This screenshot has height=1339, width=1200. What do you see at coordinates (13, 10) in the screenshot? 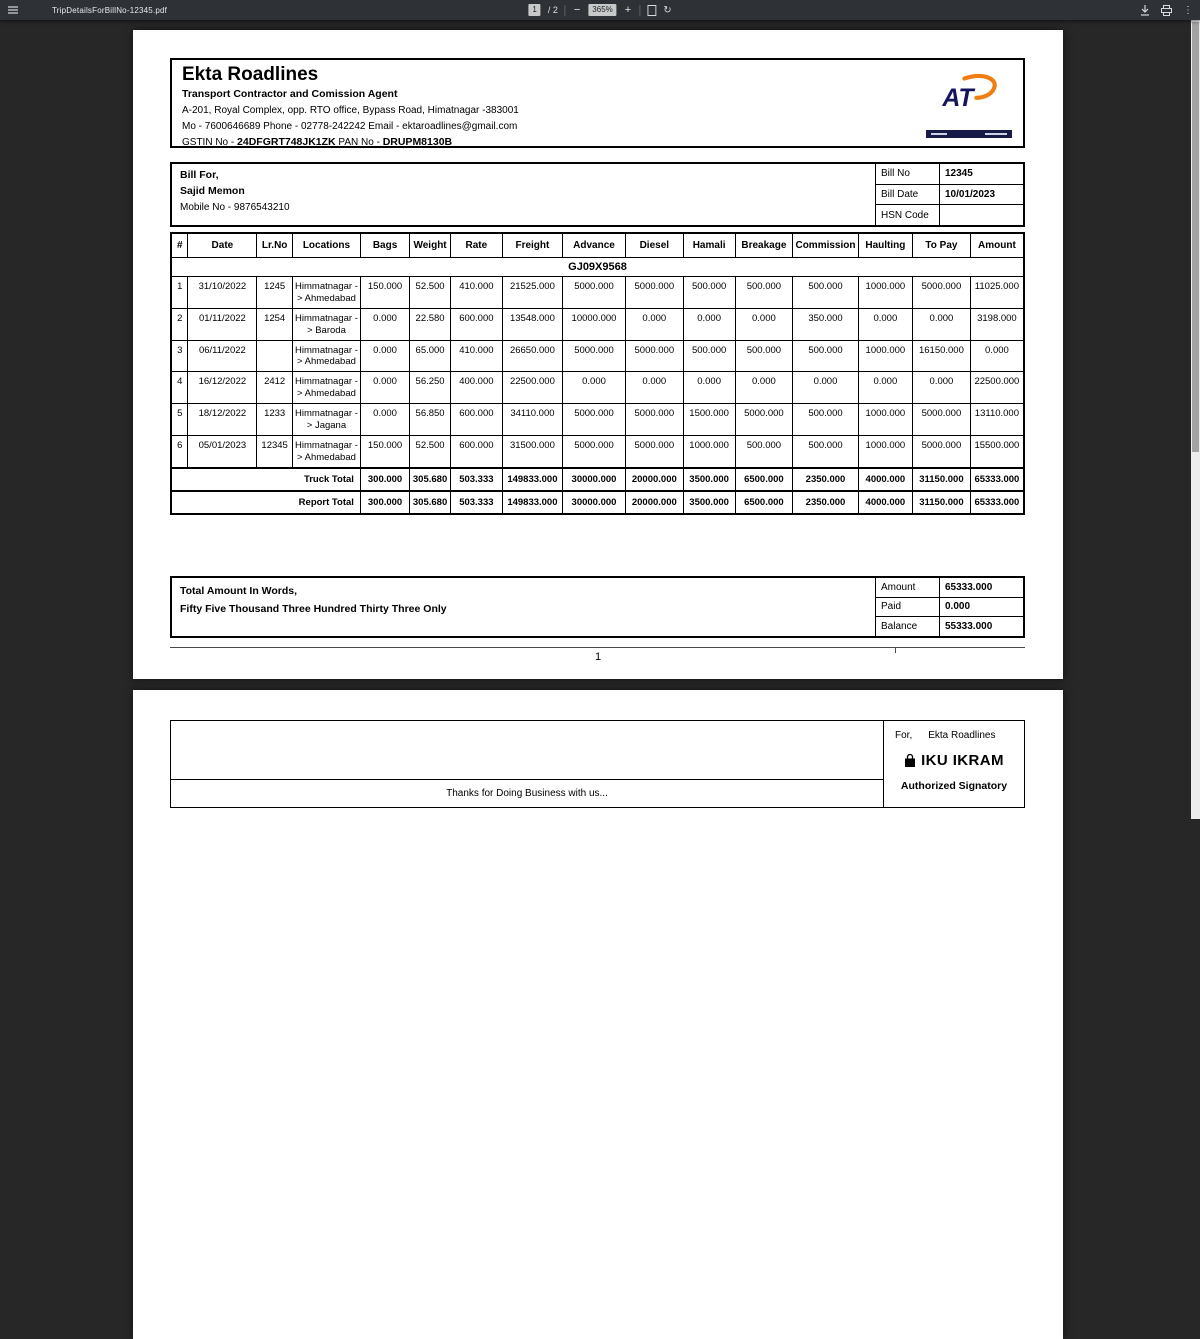
I see `menu-icon` at bounding box center [13, 10].